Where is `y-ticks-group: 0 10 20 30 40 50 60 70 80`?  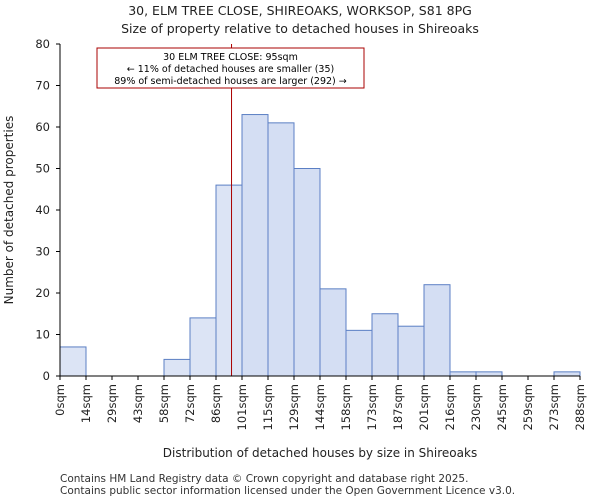
y-ticks-group: 0 10 20 30 40 50 60 70 80 is located at coordinates (47, 210).